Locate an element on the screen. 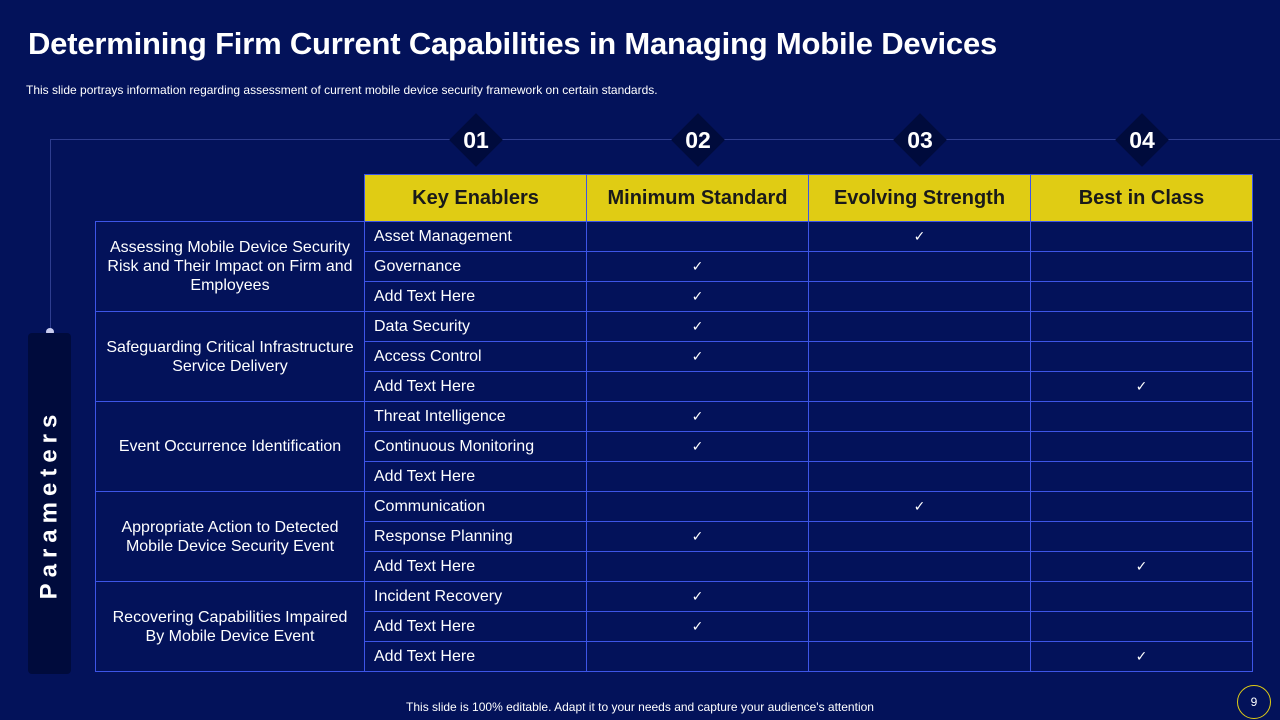 The width and height of the screenshot is (1280, 720). table-row: Governance ✓ is located at coordinates (674, 266).